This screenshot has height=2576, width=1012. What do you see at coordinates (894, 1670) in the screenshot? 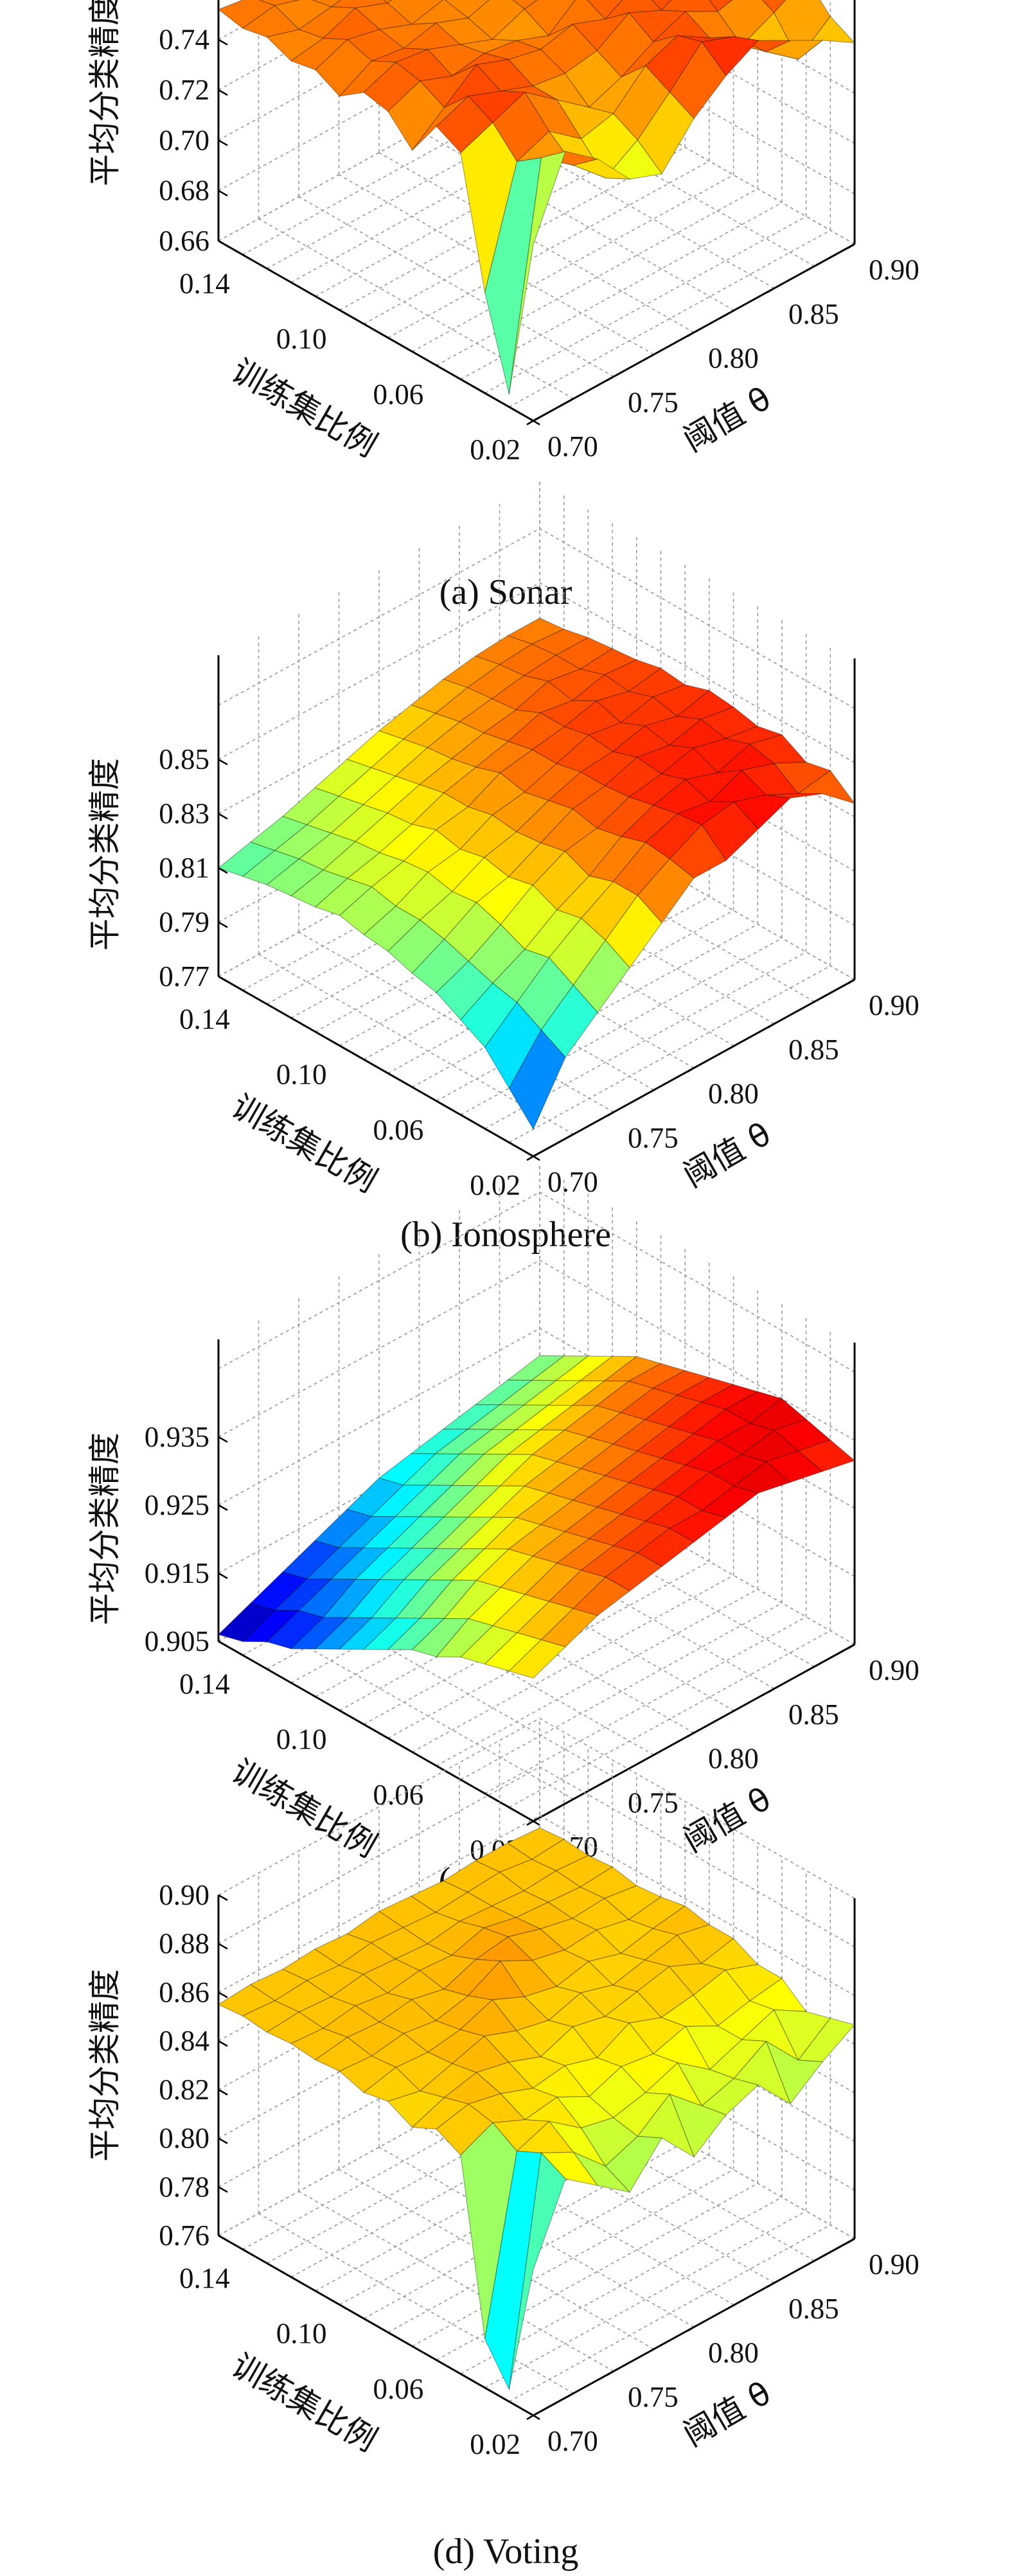
I see `y-tick-label: 0.90` at bounding box center [894, 1670].